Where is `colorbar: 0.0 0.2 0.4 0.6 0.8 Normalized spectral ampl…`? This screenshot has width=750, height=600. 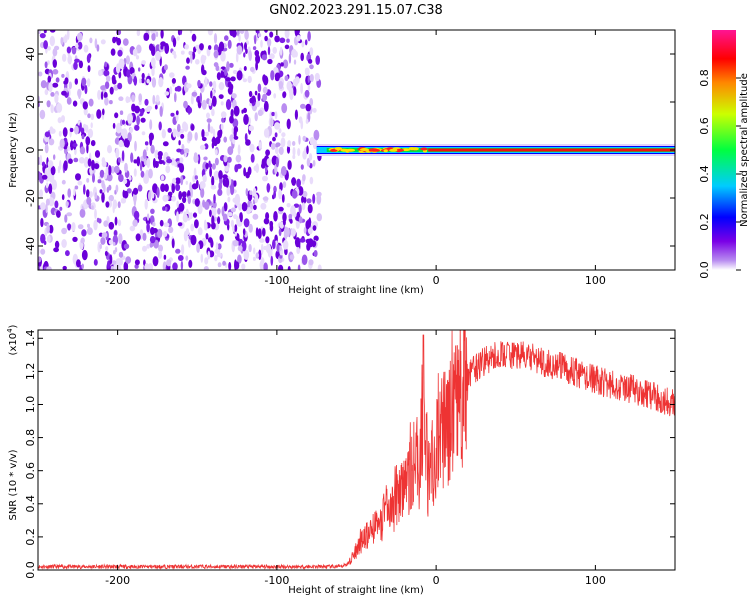
colorbar: 0.0 0.2 0.4 0.6 0.8 Normalized spectral ampl… is located at coordinates (724, 154).